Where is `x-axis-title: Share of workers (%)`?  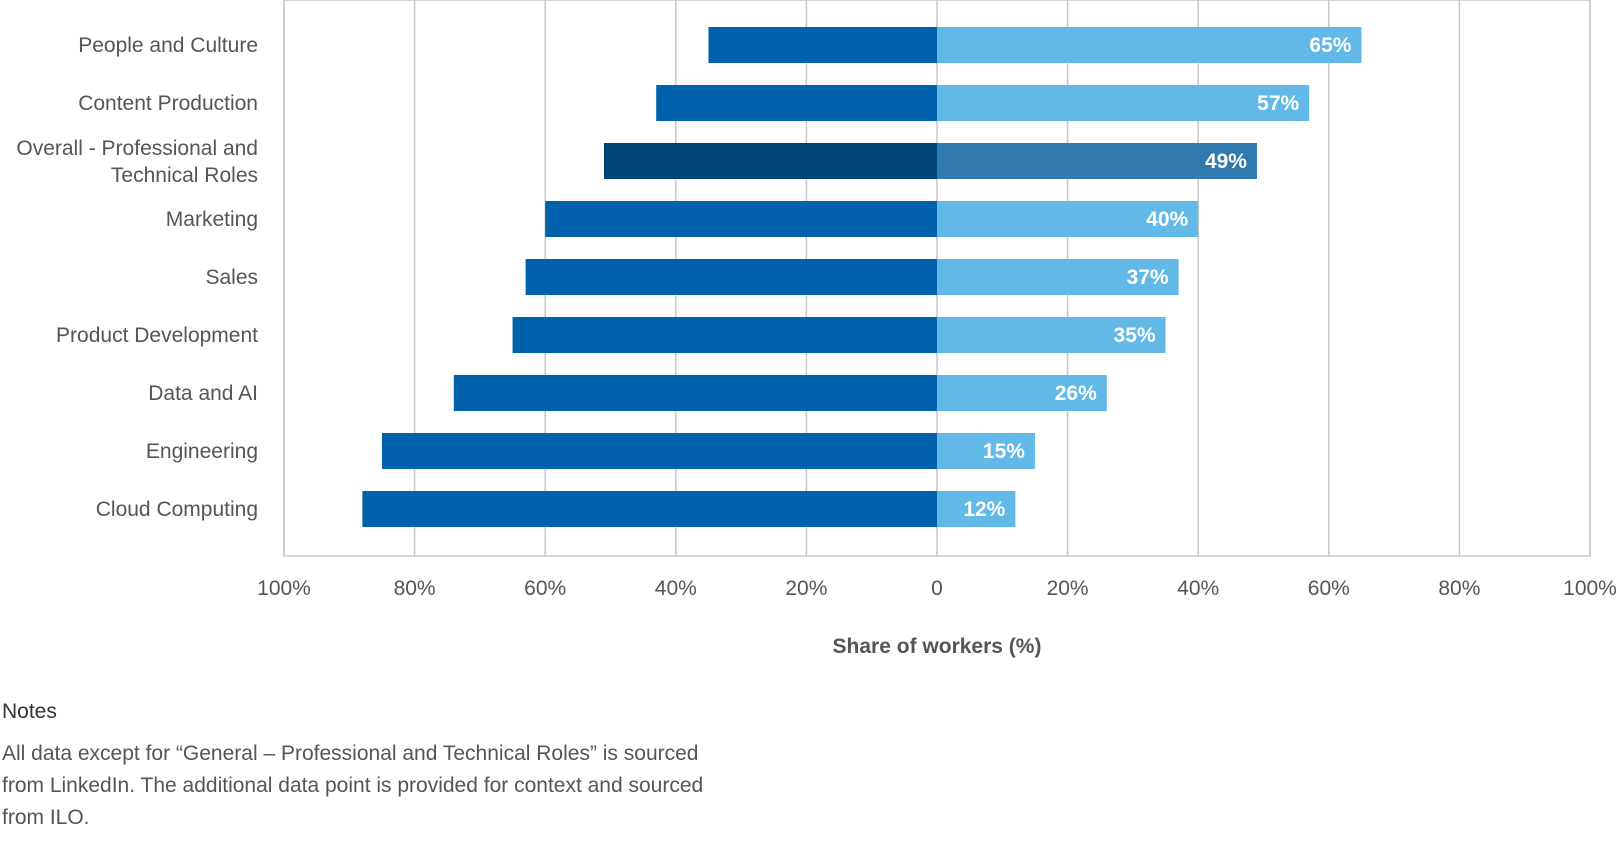
x-axis-title: Share of workers (%) is located at coordinates (937, 646).